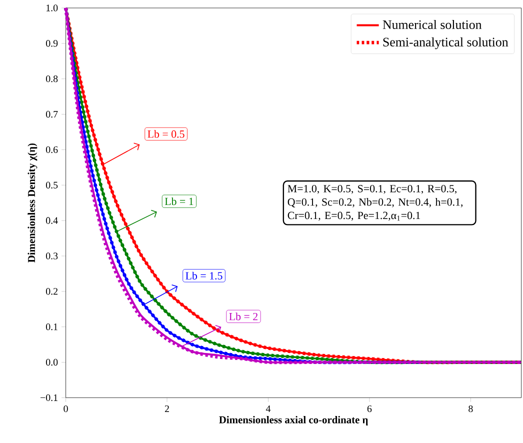 The width and height of the screenshot is (523, 443). Describe the element at coordinates (66, 409) in the screenshot. I see `x-tick-label: 0` at that location.